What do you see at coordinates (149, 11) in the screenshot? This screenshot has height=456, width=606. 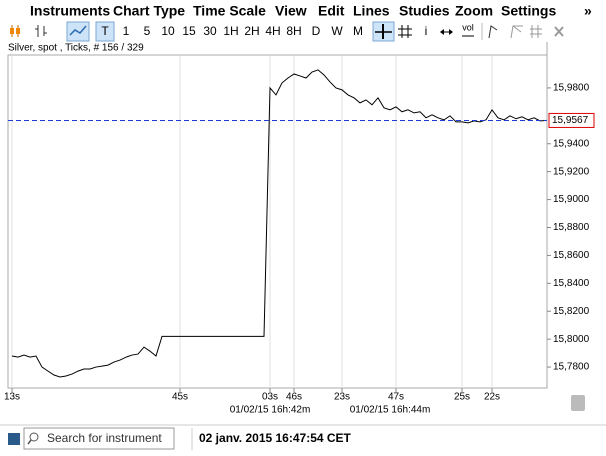 I see `menu-item: Chart Type` at bounding box center [149, 11].